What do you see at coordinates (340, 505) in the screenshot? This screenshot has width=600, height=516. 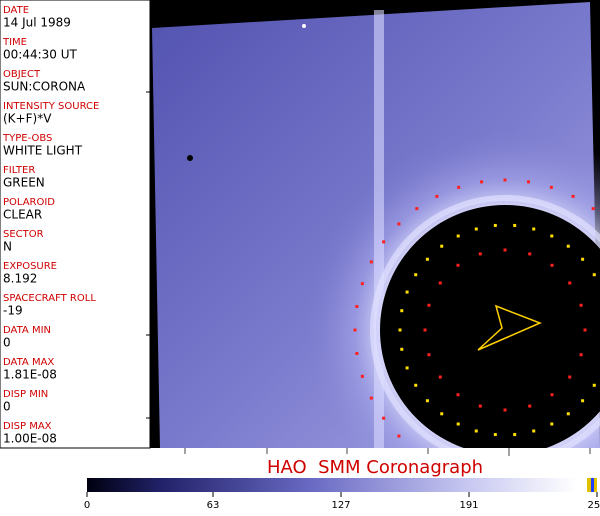 I see `colorbar-tick-label: 127` at bounding box center [340, 505].